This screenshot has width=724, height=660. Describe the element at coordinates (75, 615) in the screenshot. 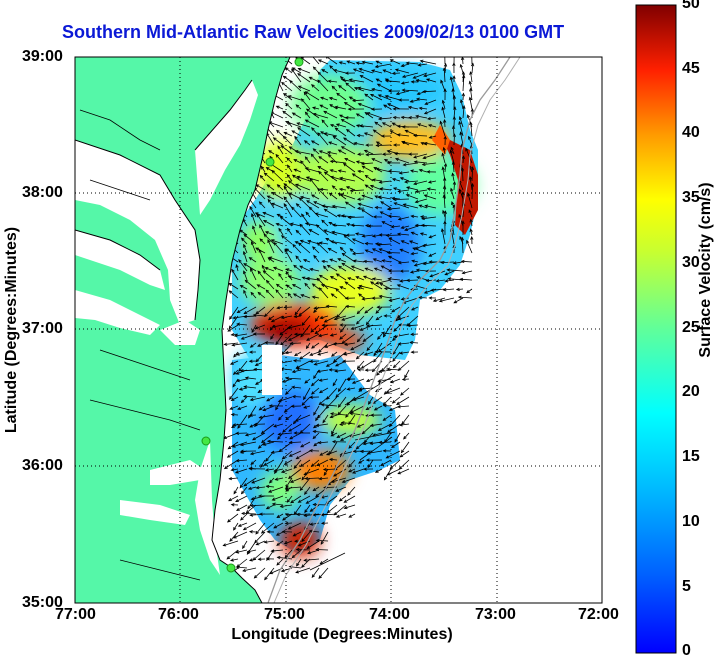

I see `x-tick-label: 77:00` at that location.